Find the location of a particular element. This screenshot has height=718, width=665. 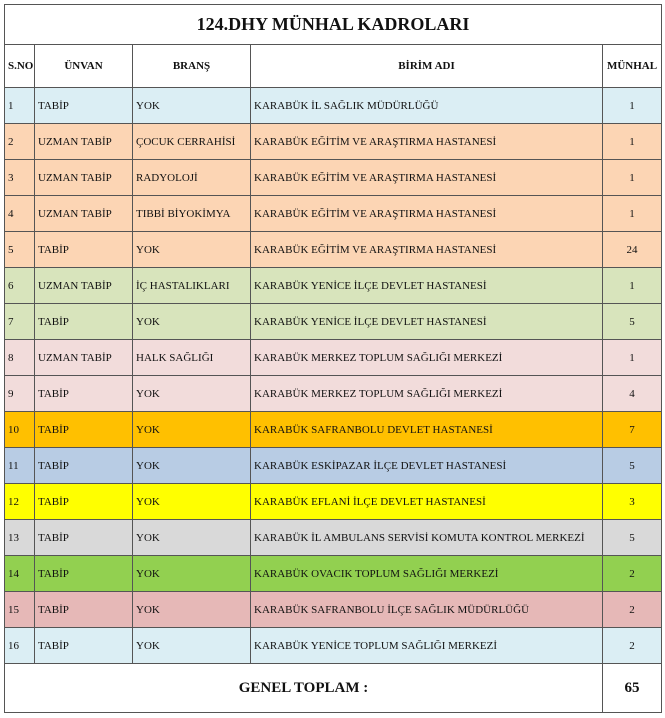

cell: KARABÜK SAFRANBOLU İLÇE SAĞLIK MÜDÜRLÜĞÜ is located at coordinates (426, 609).